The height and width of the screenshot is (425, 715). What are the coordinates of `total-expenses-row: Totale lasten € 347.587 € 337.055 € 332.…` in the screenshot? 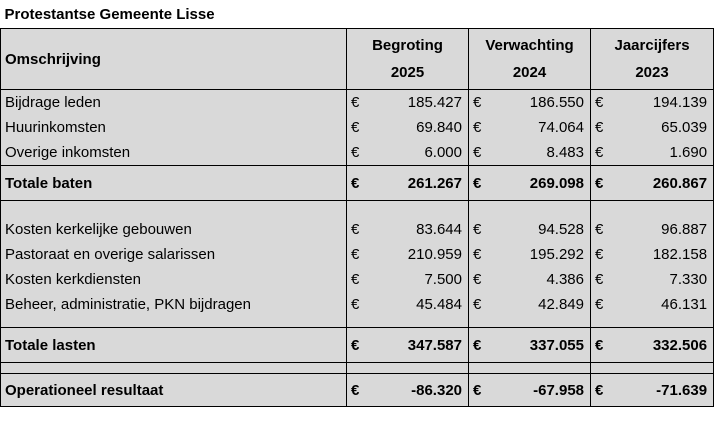 It's located at (357, 345).